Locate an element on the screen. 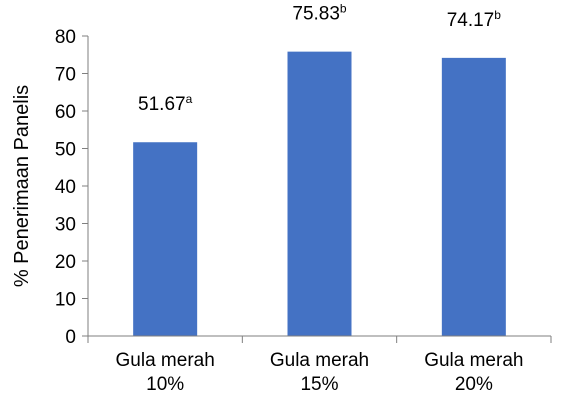 This screenshot has height=400, width=561. y-tick-label: 50 is located at coordinates (65, 150).